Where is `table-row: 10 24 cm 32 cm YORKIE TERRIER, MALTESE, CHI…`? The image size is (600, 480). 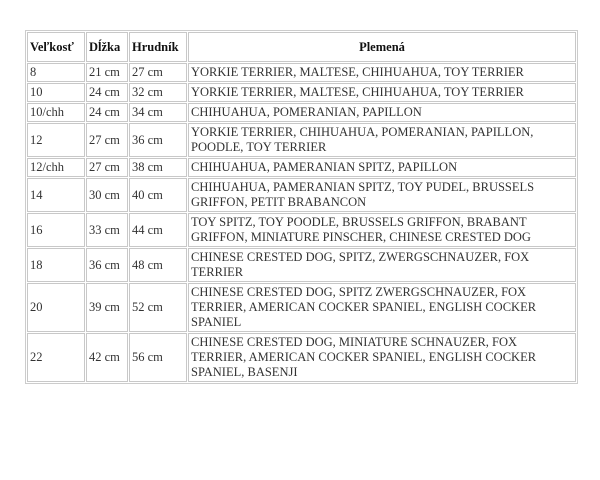 table-row: 10 24 cm 32 cm YORKIE TERRIER, MALTESE, CHI… is located at coordinates (301, 92).